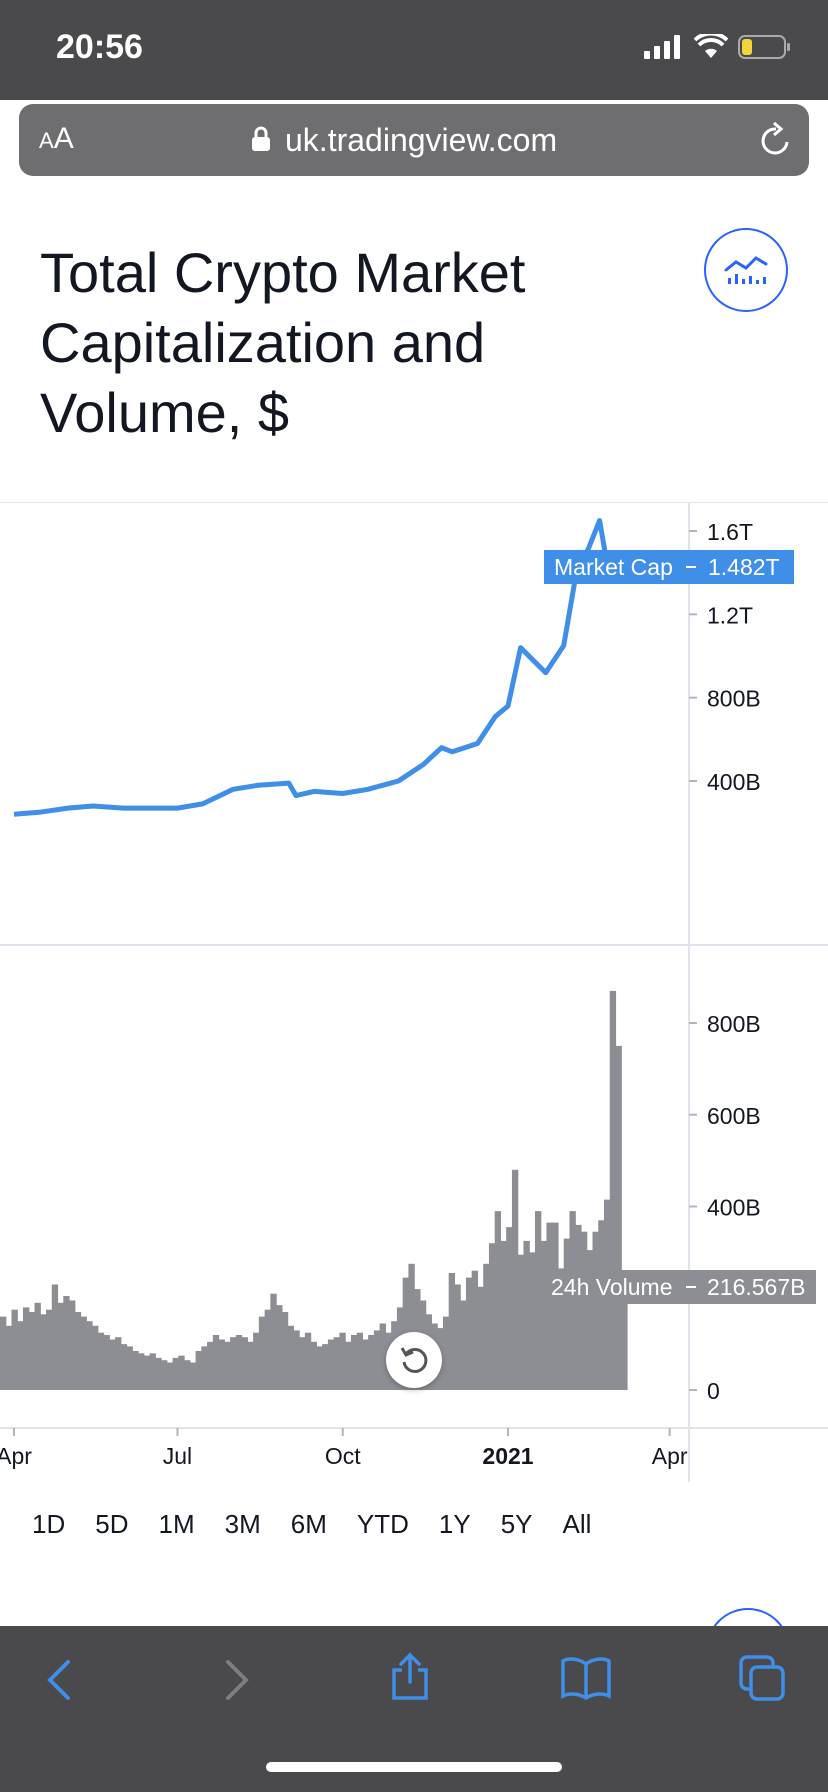 This screenshot has height=1792, width=828. What do you see at coordinates (56, 138) in the screenshot?
I see `reader-text-size-button: AA` at bounding box center [56, 138].